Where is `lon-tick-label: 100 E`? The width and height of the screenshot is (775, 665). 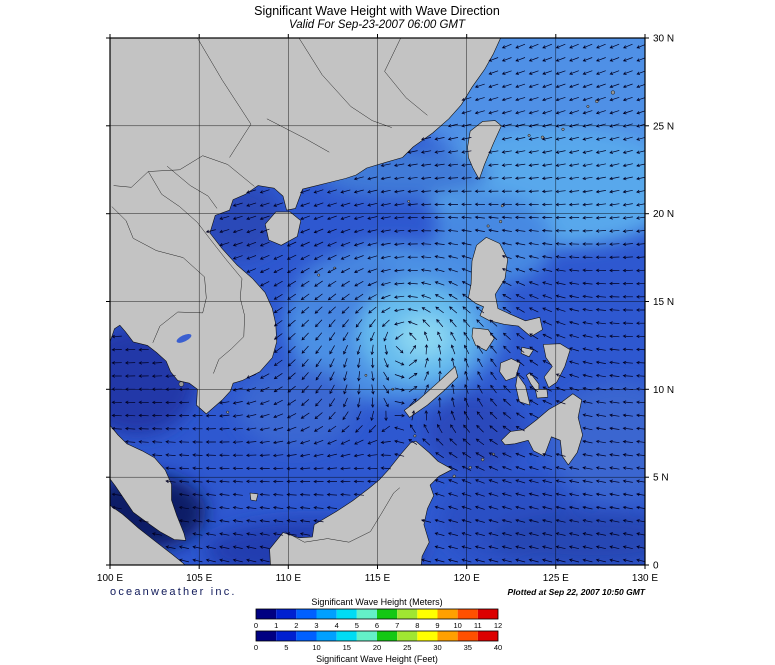
lon-tick-label: 100 E is located at coordinates (110, 578).